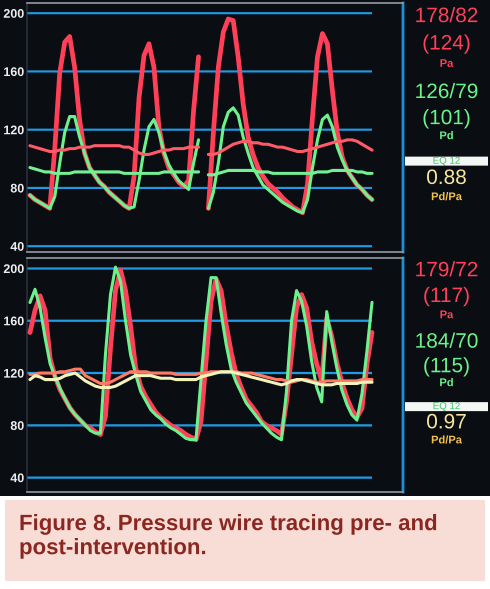 This screenshot has height=589, width=490. I want to click on text: 179/72, so click(447, 268).